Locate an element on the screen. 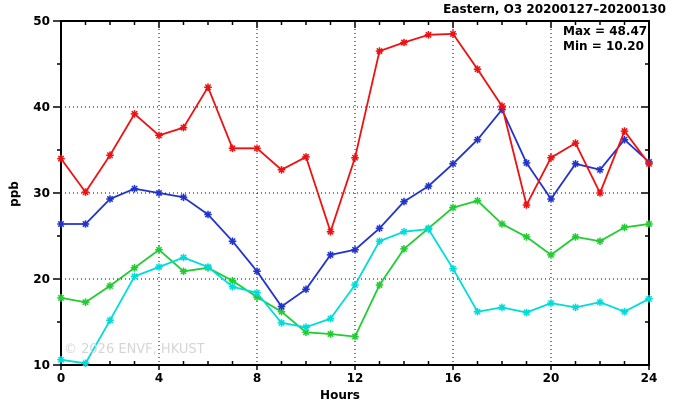 This screenshot has width=674, height=409. x-axis-label: Hours is located at coordinates (340, 395).